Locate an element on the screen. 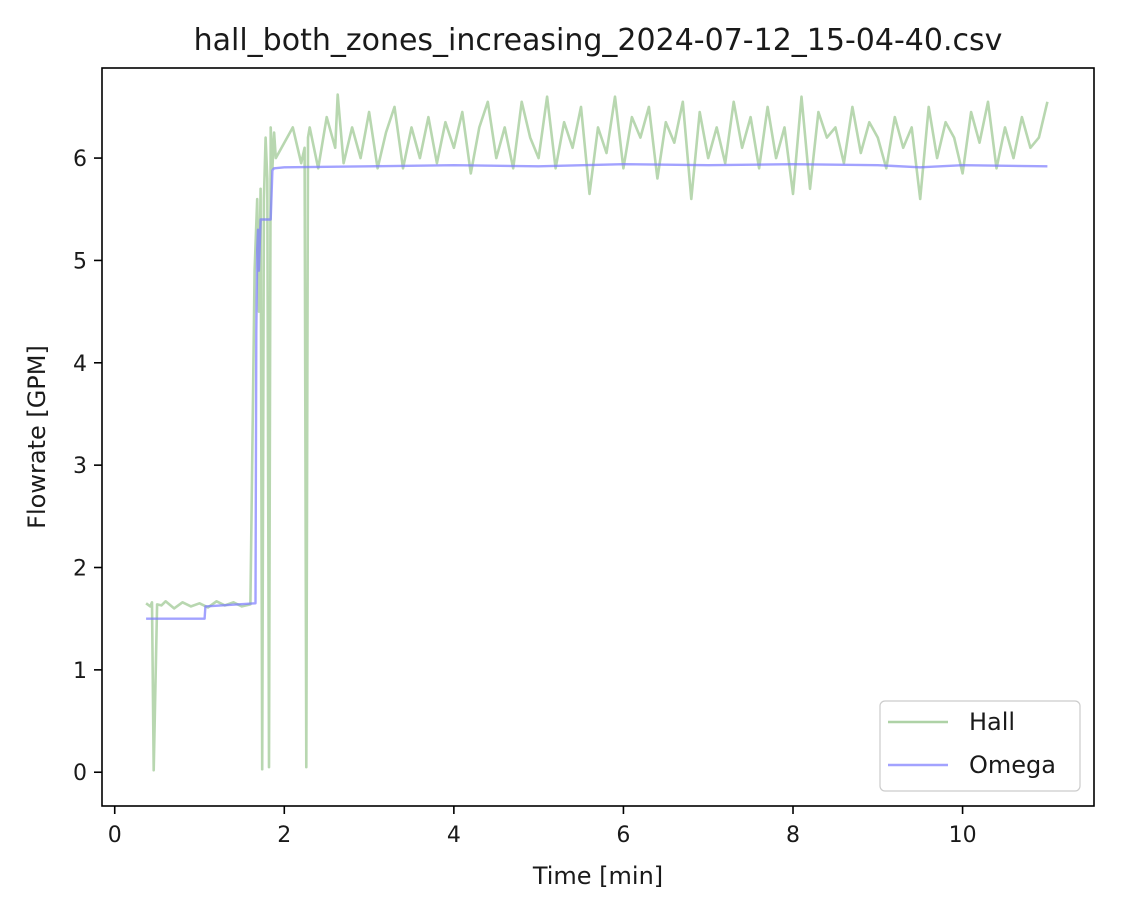 The width and height of the screenshot is (1126, 912). legend-box is located at coordinates (980, 746).